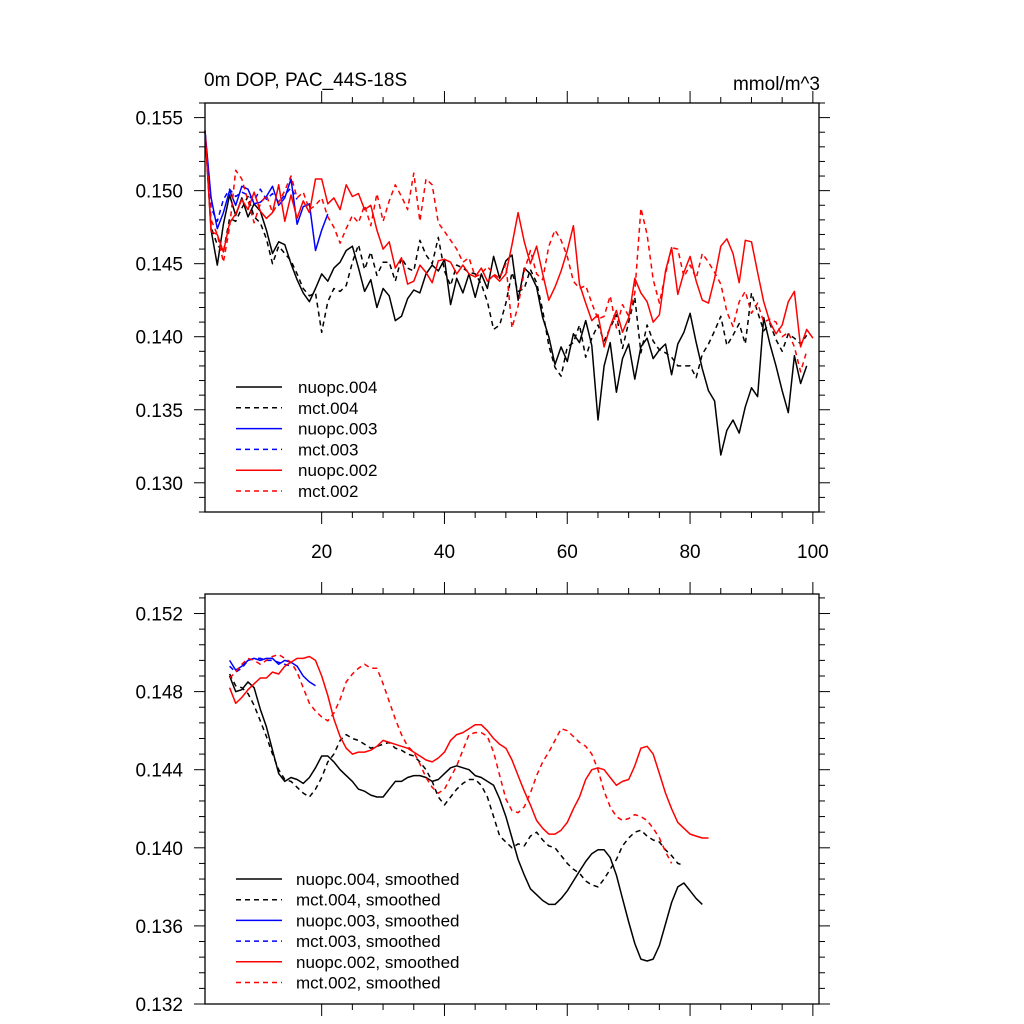  I want to click on top-y-tick-label: 0.150, so click(159, 192).